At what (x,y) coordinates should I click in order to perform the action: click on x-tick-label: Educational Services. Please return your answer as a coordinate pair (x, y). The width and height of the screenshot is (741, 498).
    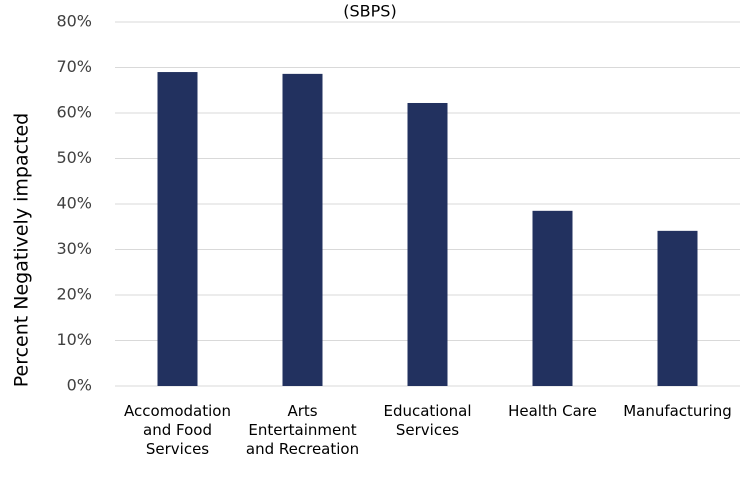
    Looking at the image, I should click on (427, 420).